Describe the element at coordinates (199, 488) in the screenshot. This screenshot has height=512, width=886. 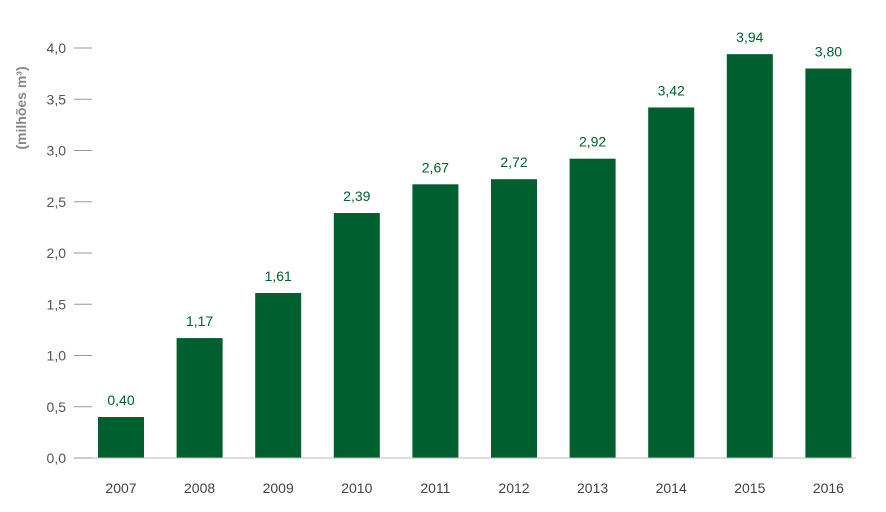
I see `x-tick-label-2008: 2008` at that location.